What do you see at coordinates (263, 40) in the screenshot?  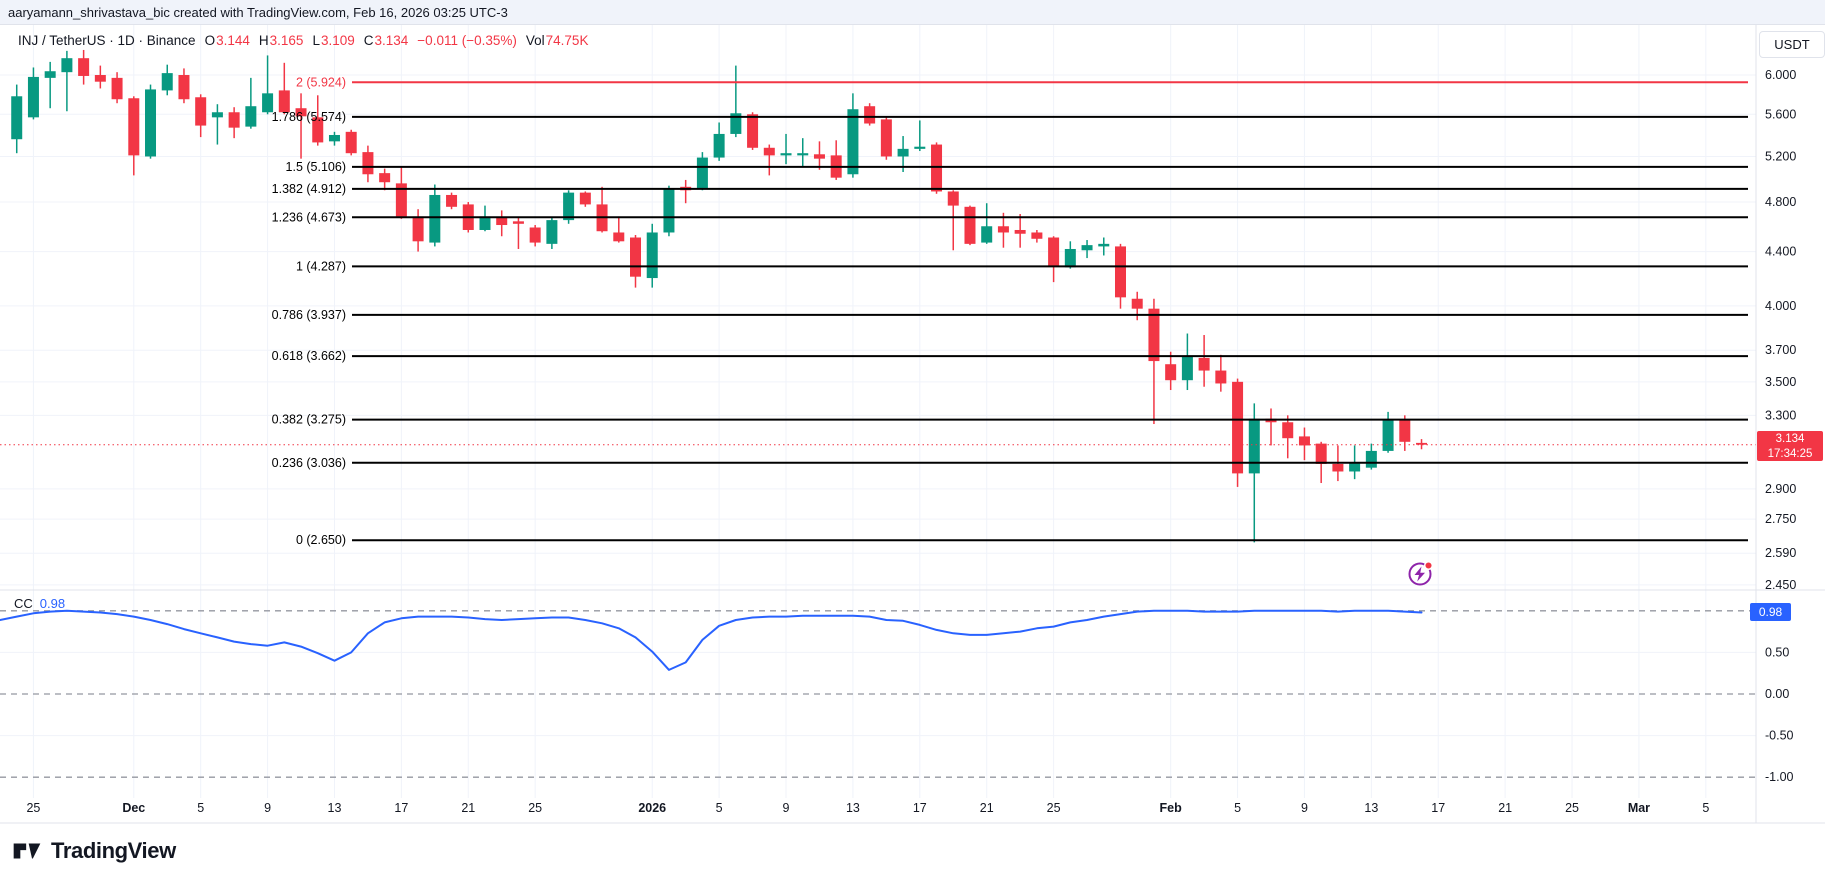 I see `legend-high-label: H` at bounding box center [263, 40].